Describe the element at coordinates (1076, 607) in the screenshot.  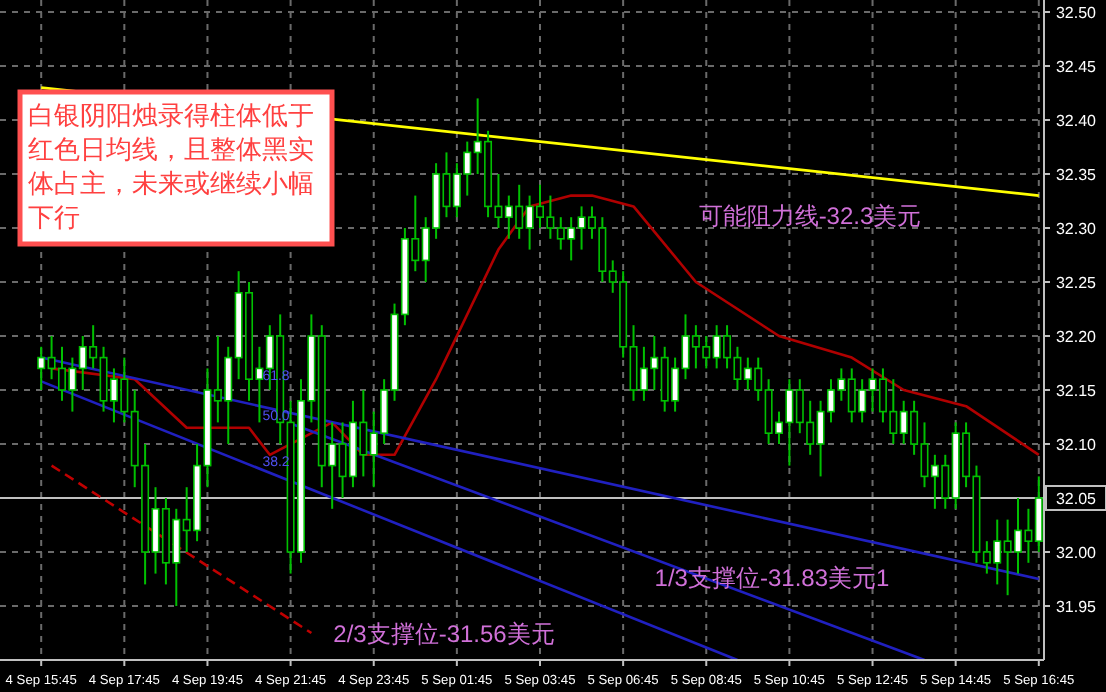
I see `y-tick-label: 31.95` at that location.